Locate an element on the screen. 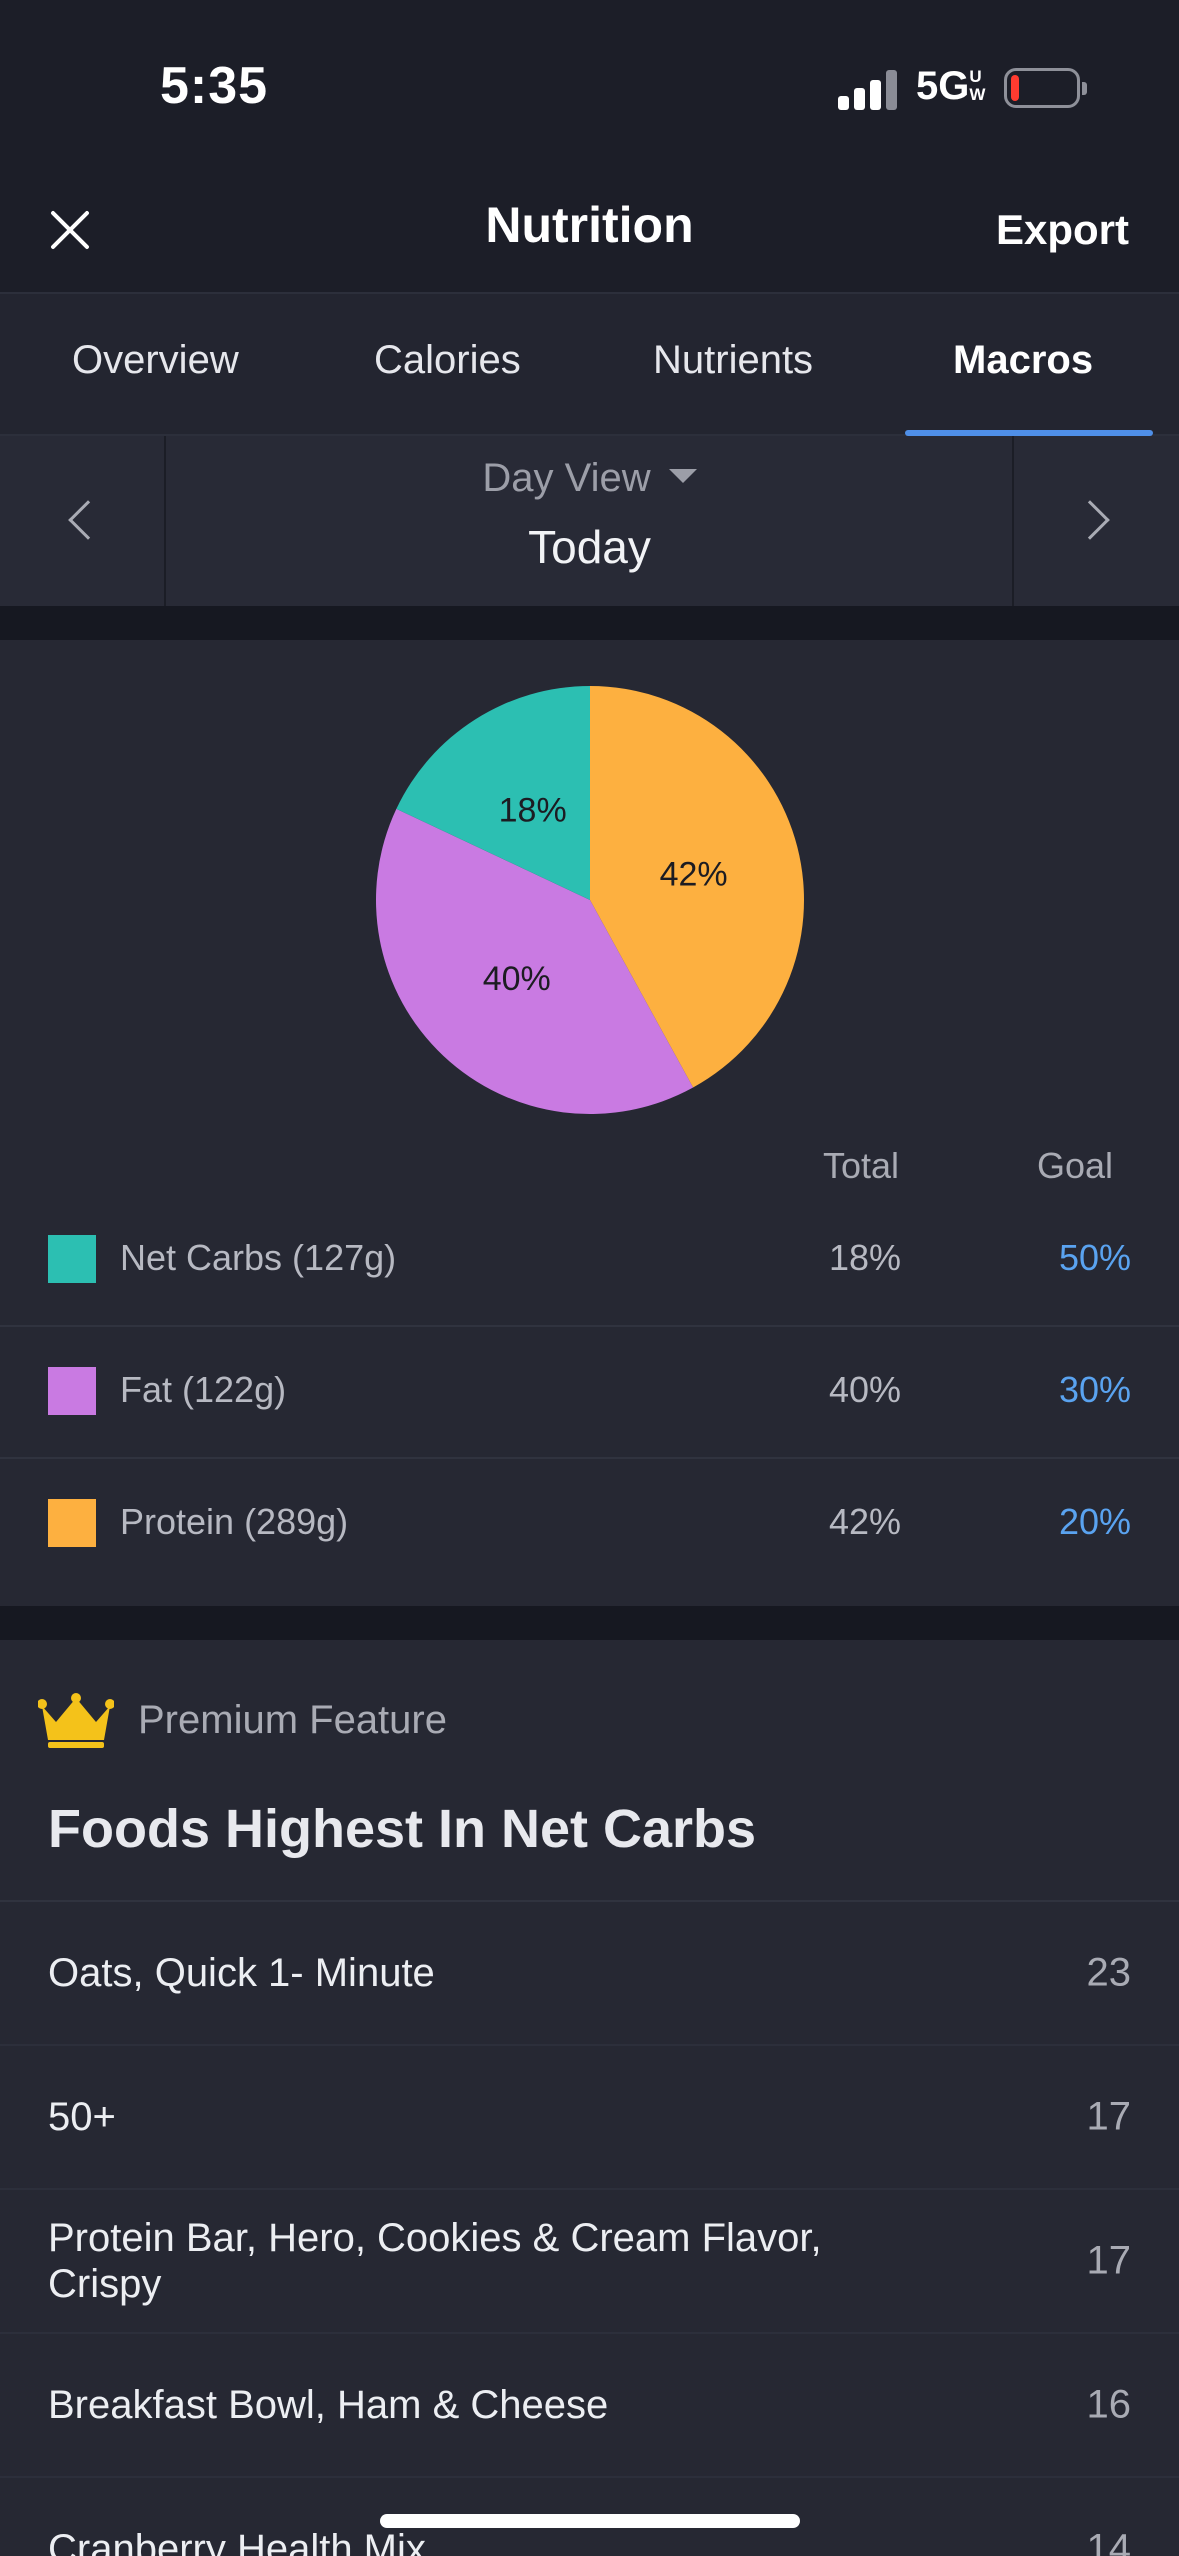 The height and width of the screenshot is (2556, 1179). chevron-right-icon is located at coordinates (1090, 520).